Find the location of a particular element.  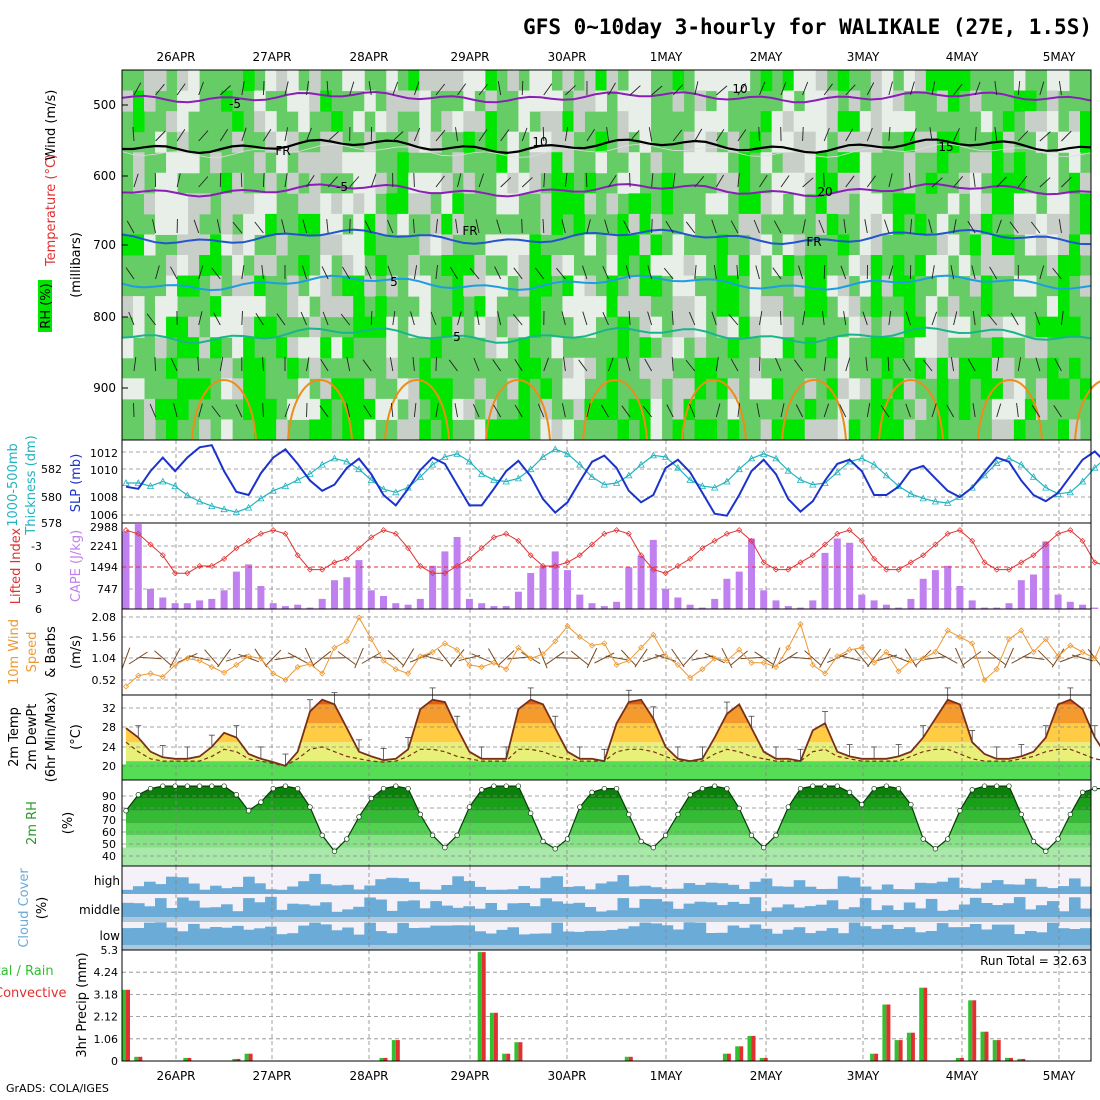

date-label-bottom: 27APR is located at coordinates (271, 1076).